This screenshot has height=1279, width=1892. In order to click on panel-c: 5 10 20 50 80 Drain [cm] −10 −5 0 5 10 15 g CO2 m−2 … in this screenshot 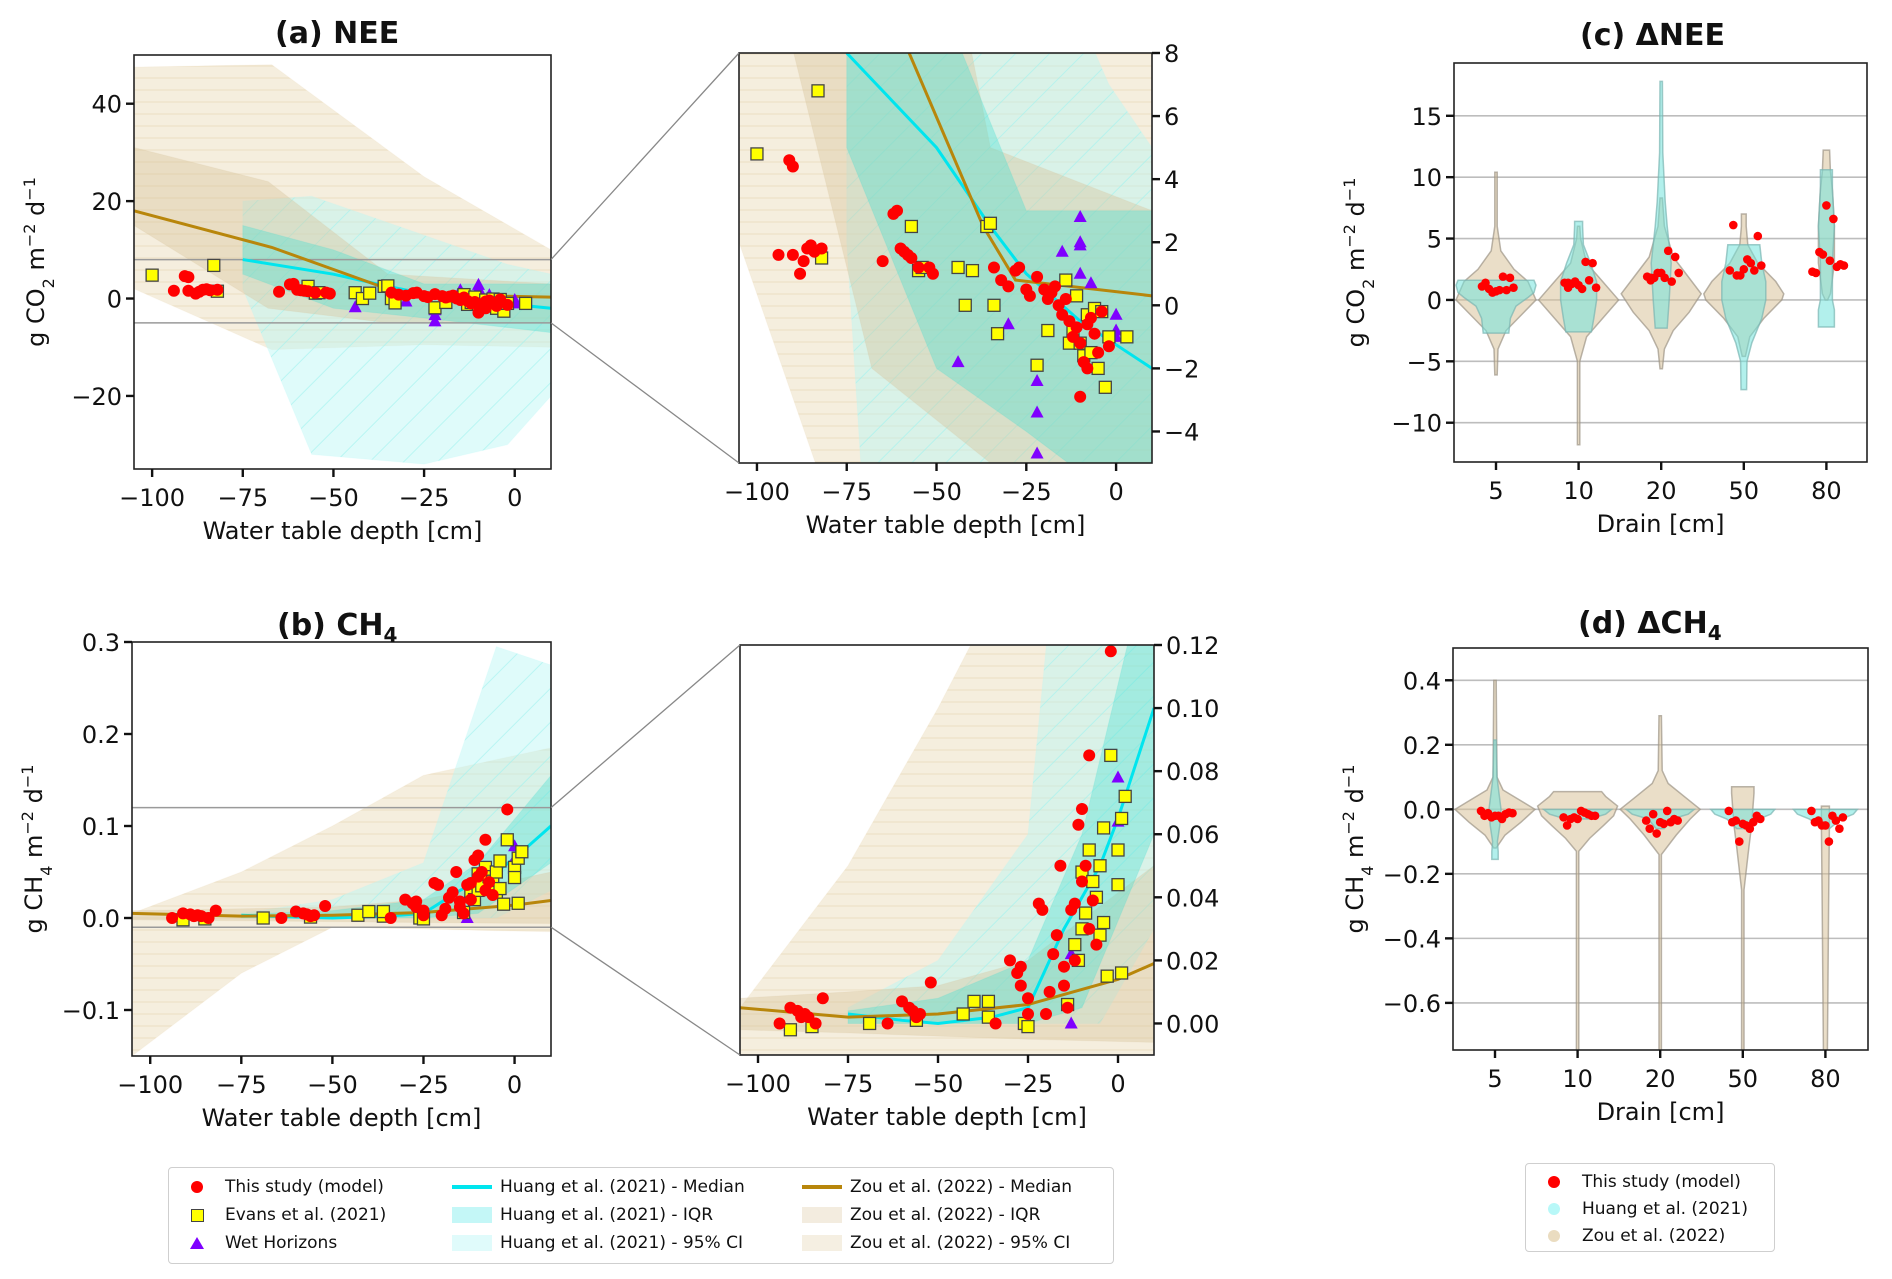, I will do `click(1604, 300)`.